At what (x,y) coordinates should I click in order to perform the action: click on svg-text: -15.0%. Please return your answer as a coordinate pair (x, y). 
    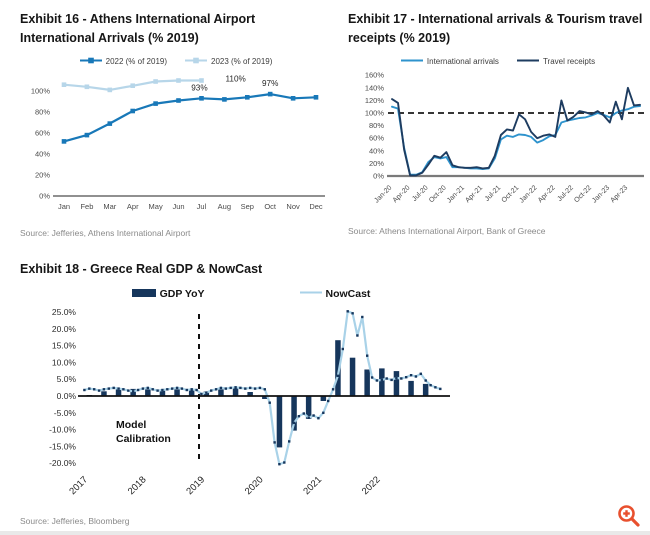
    Looking at the image, I should click on (62, 447).